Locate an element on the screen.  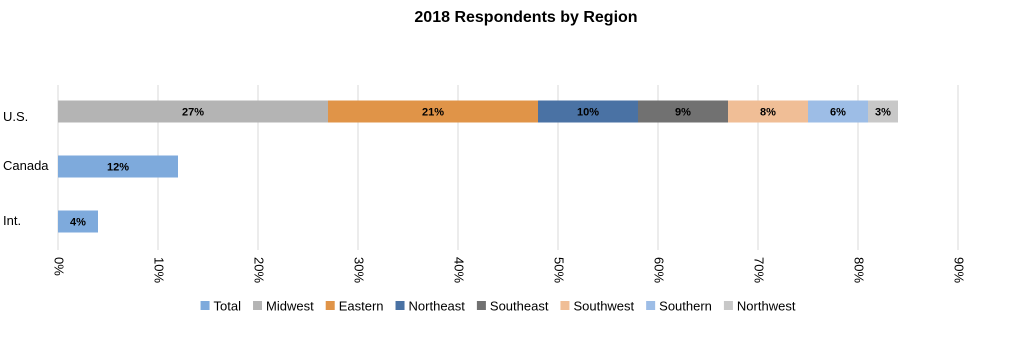
legend-label: Eastern is located at coordinates (361, 305).